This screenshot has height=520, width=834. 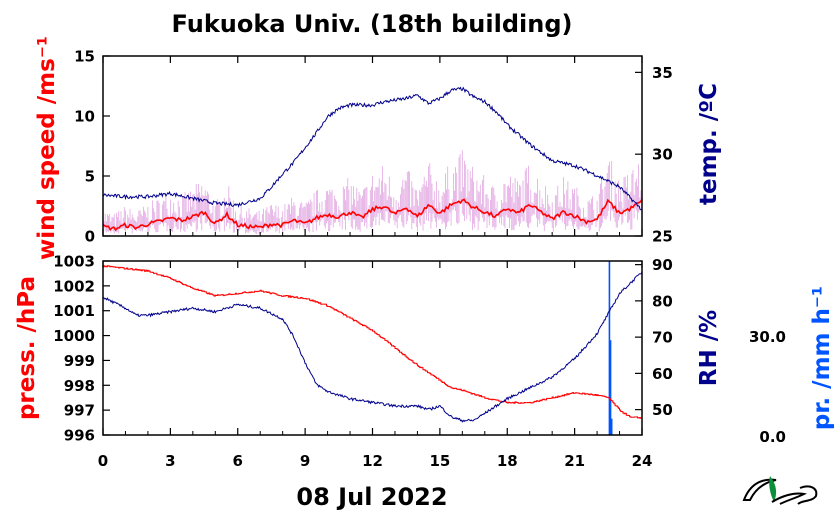 What do you see at coordinates (767, 337) in the screenshot?
I see `precip-tick-label: 30.0` at bounding box center [767, 337].